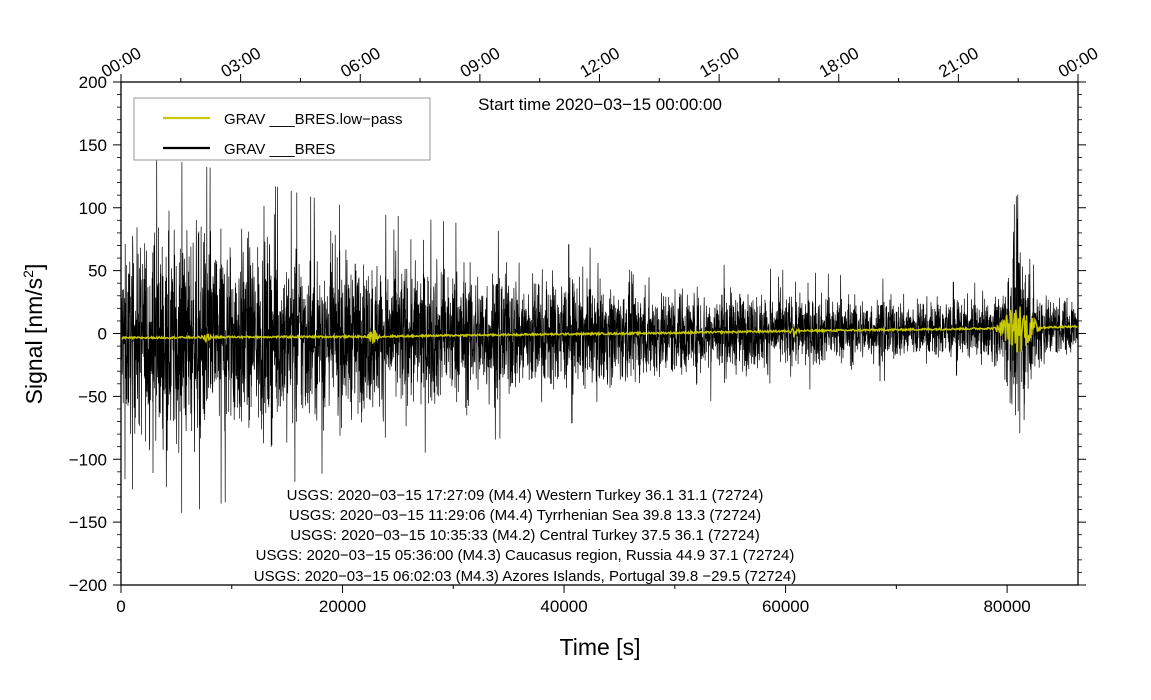 Image resolution: width=1151 pixels, height=700 pixels. I want to click on y-tick-label: 0, so click(102, 334).